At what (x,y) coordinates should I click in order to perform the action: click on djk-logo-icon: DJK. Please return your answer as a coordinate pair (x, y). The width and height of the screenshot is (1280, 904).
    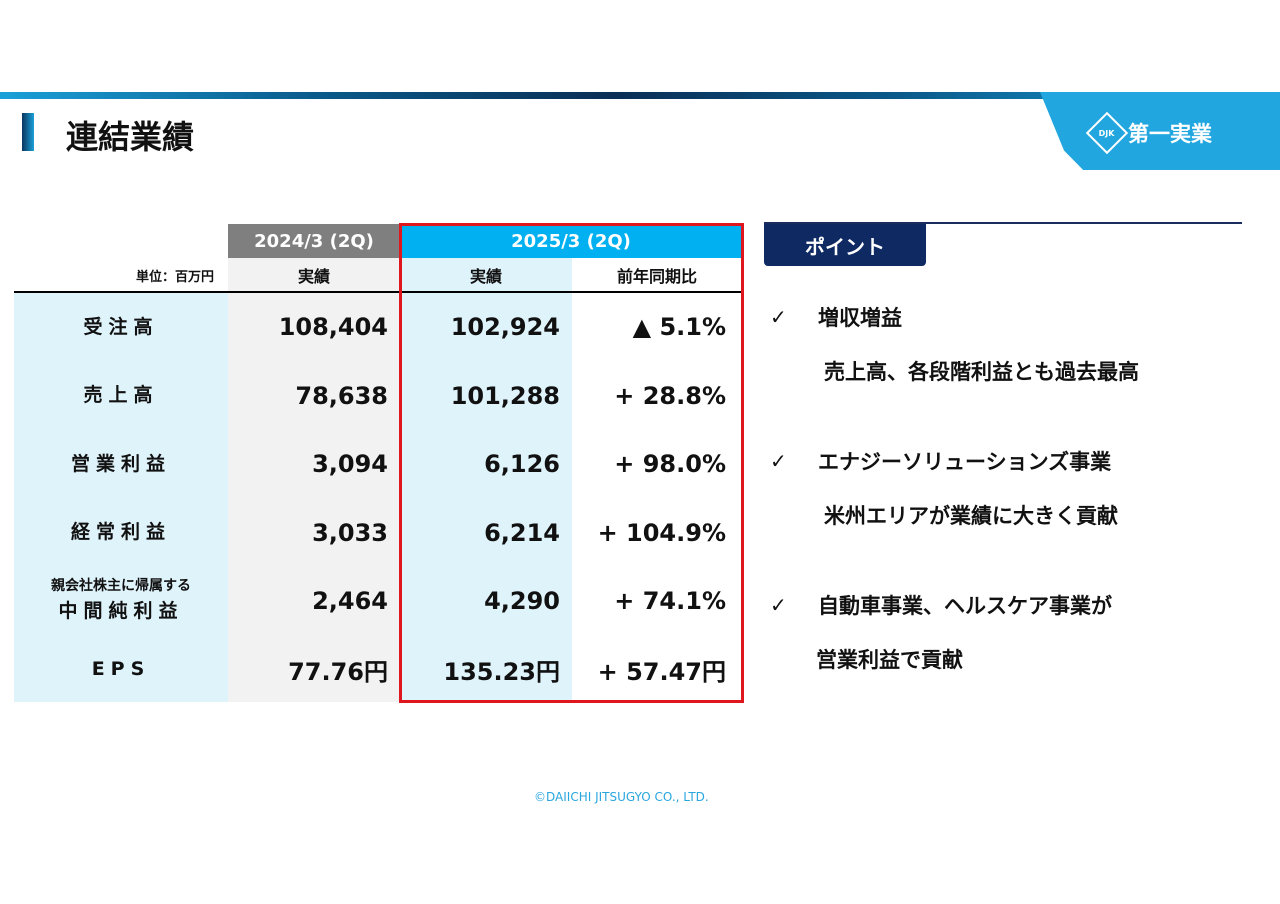
    Looking at the image, I should click on (1107, 133).